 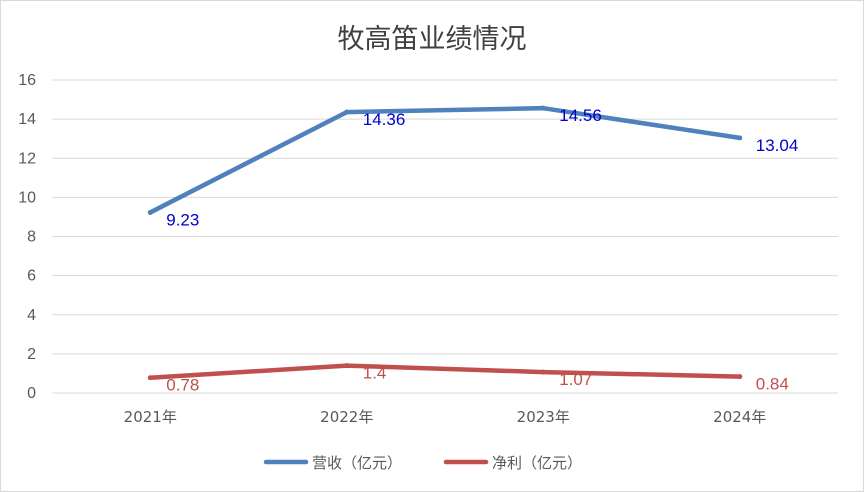 What do you see at coordinates (27, 80) in the screenshot?
I see `y-tick-label: 16` at bounding box center [27, 80].